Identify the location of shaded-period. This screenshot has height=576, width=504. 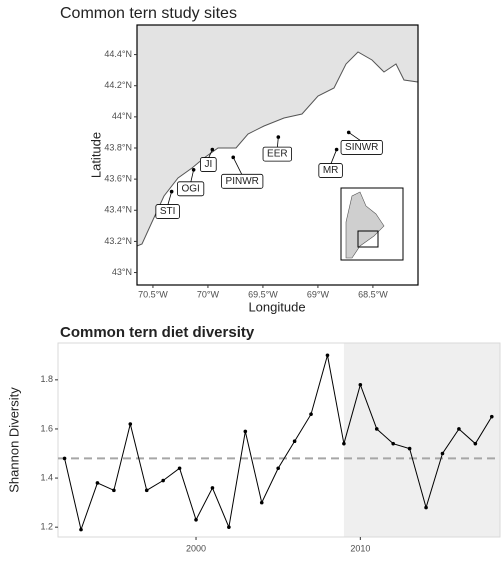
(421, 440).